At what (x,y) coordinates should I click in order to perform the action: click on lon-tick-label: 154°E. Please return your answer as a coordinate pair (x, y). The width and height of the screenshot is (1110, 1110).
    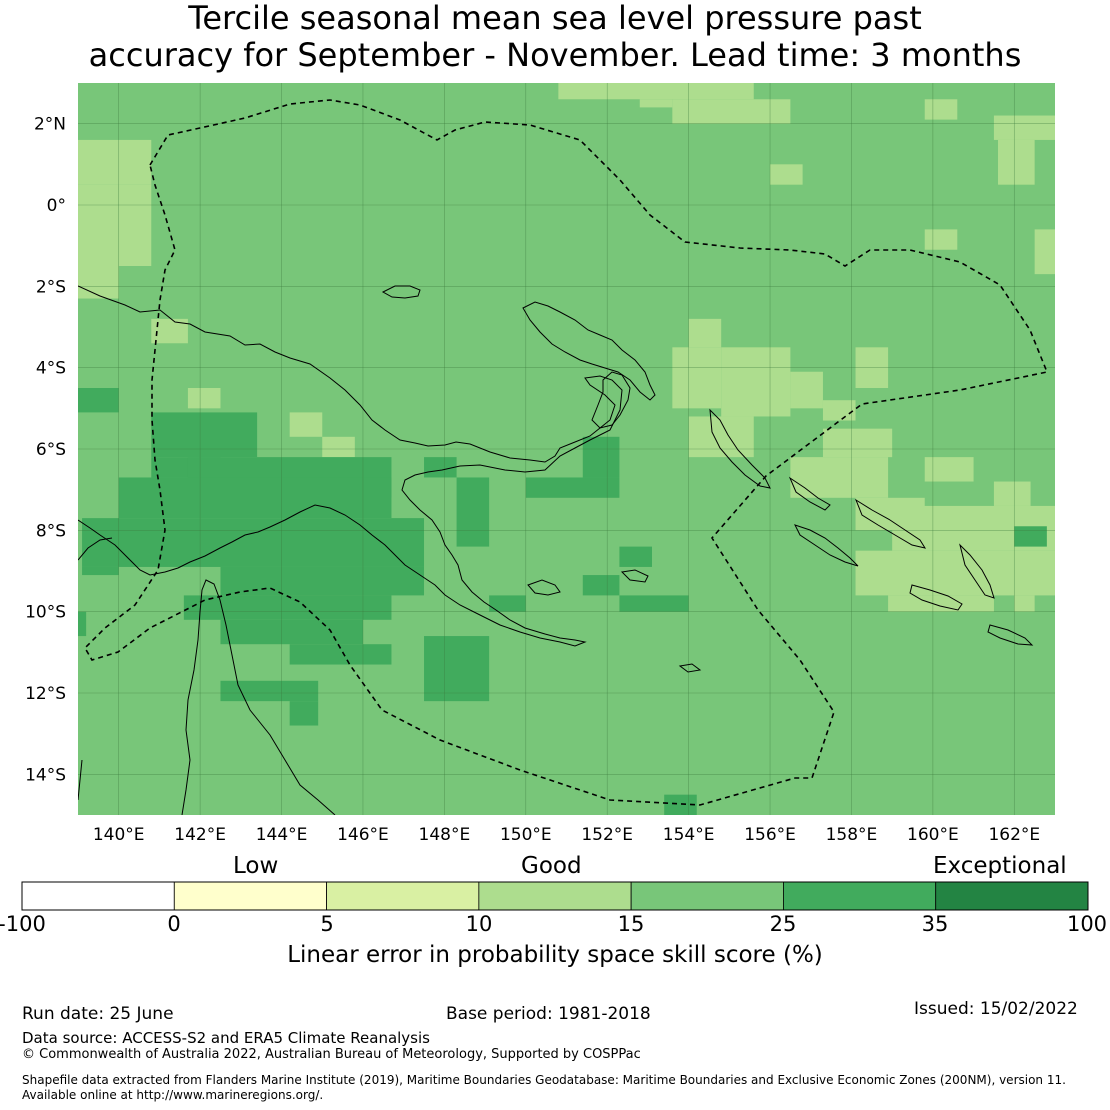
    Looking at the image, I should click on (689, 835).